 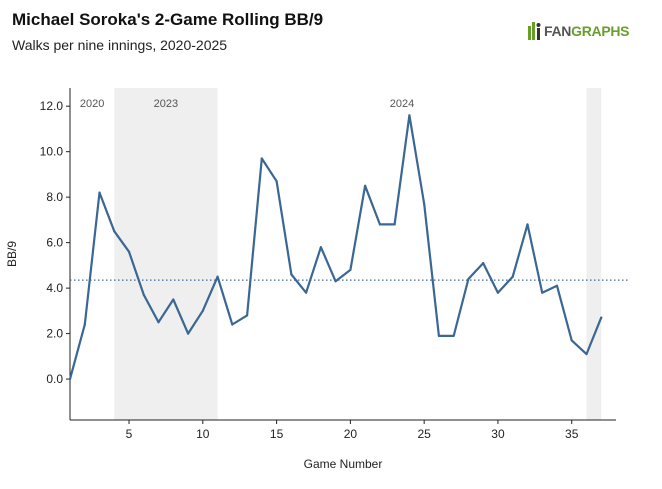 What do you see at coordinates (424, 434) in the screenshot?
I see `x-tick-label: 25` at bounding box center [424, 434].